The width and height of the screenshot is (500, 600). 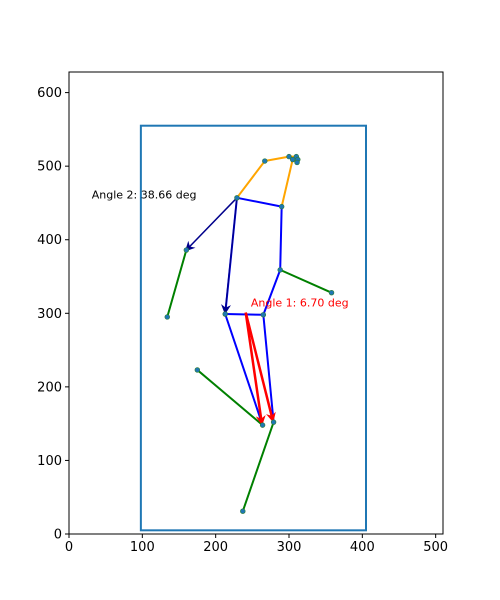 I want to click on y-tick-label: 600, so click(x=49, y=93).